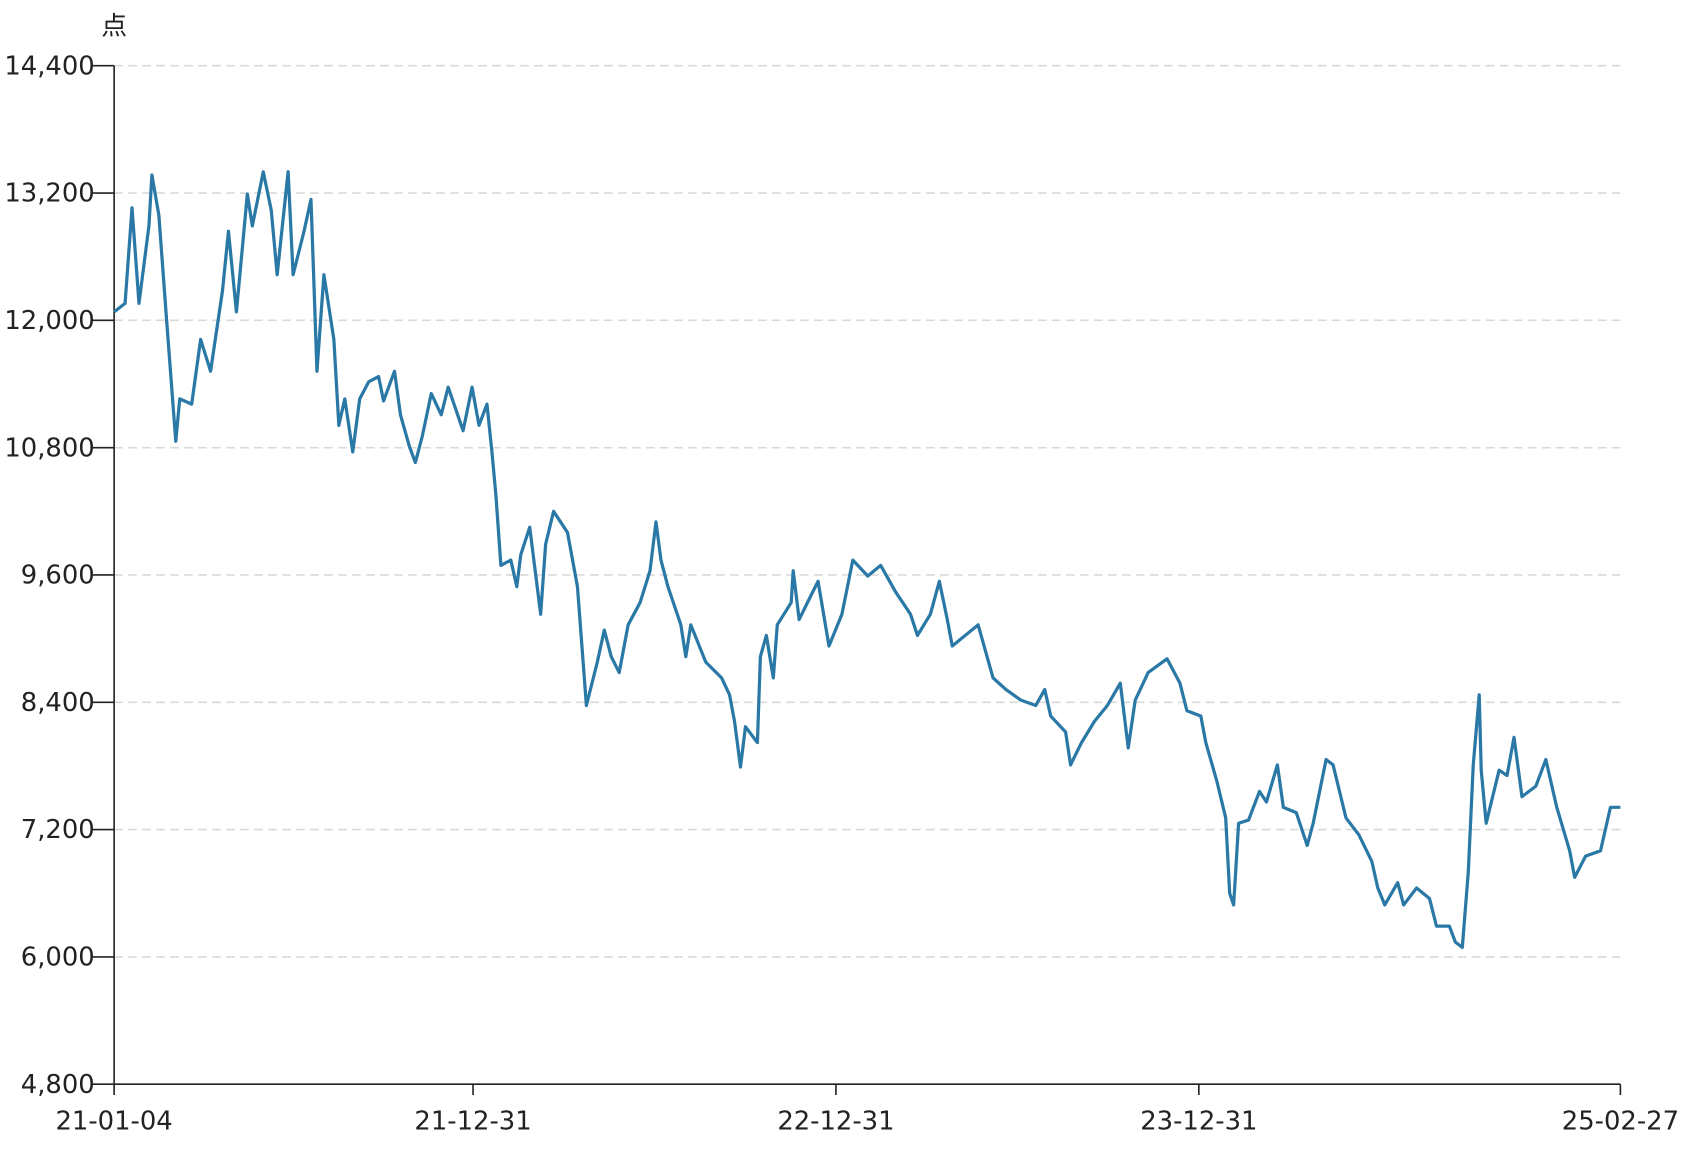  Describe the element at coordinates (472, 1121) in the screenshot. I see `x-tick-label: 21-12-31` at that location.